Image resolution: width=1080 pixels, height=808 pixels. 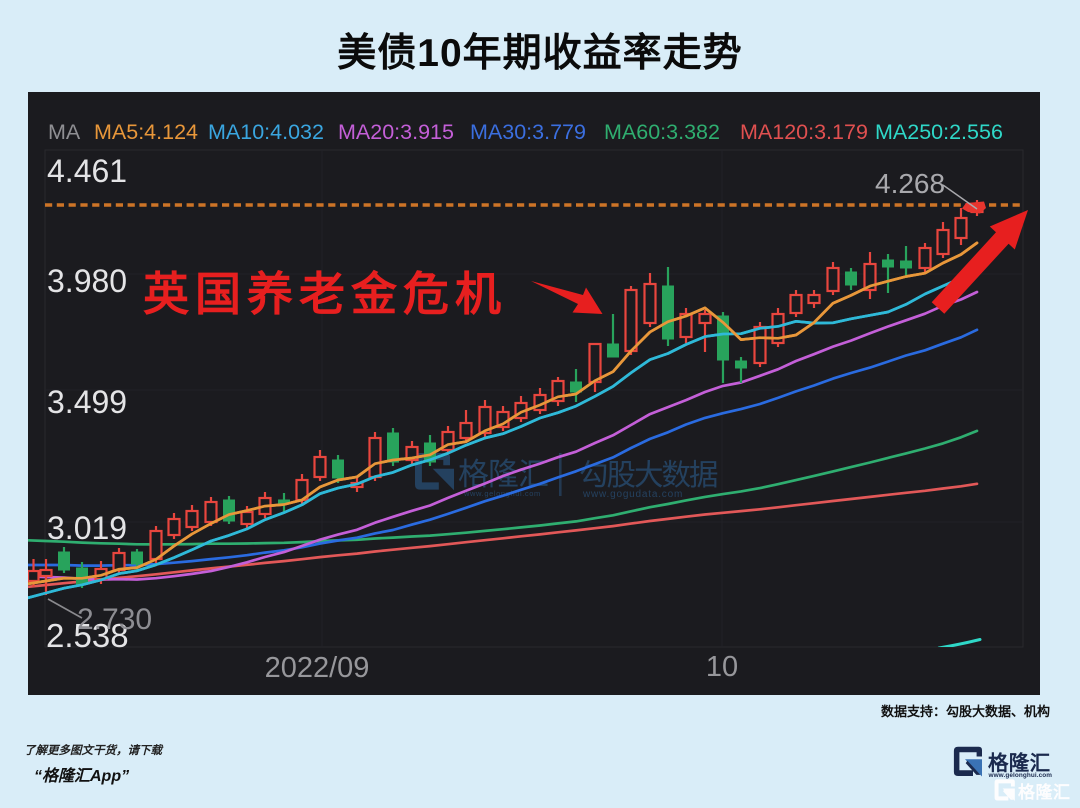 What do you see at coordinates (662, 132) in the screenshot?
I see `svg-text: MA60:3.382` at bounding box center [662, 132].